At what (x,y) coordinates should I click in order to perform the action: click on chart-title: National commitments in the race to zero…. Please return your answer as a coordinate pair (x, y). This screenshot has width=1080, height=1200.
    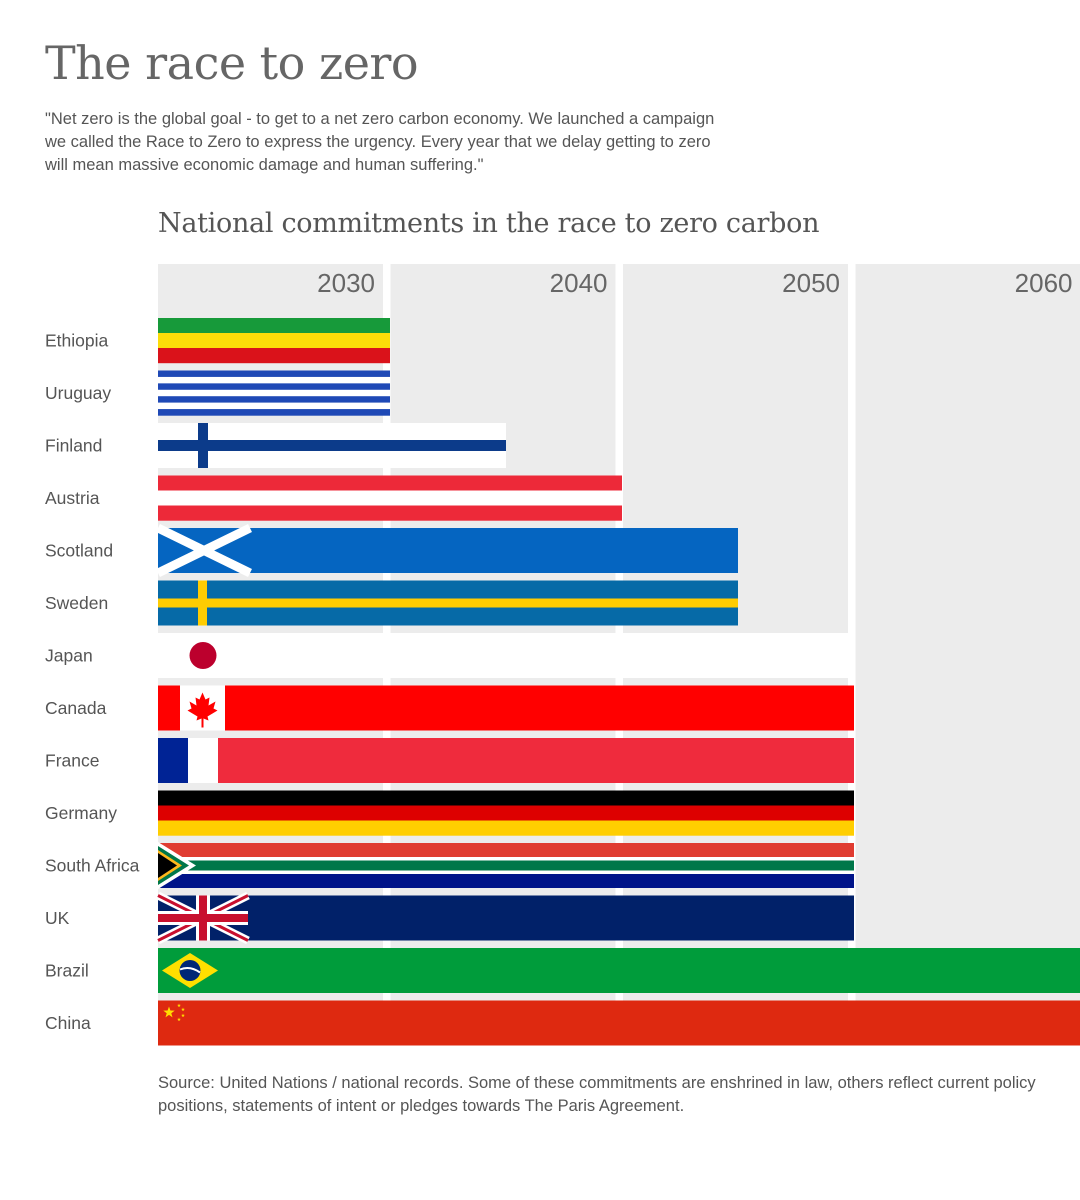
    Looking at the image, I should click on (489, 223).